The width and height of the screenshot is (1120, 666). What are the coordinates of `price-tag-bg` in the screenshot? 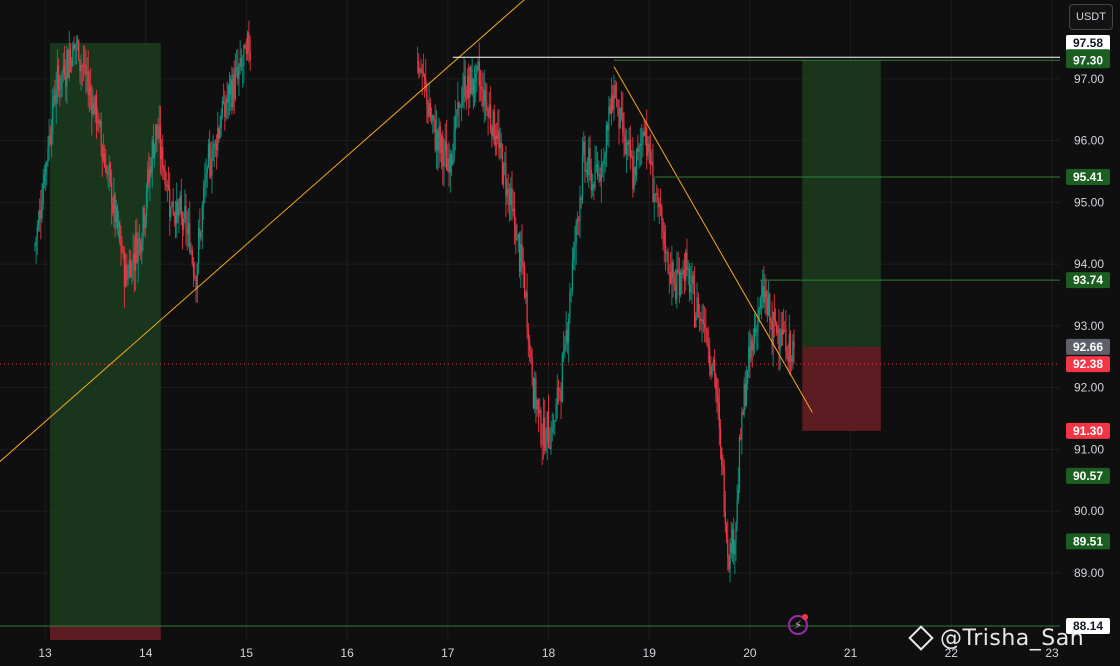 It's located at (1088, 430).